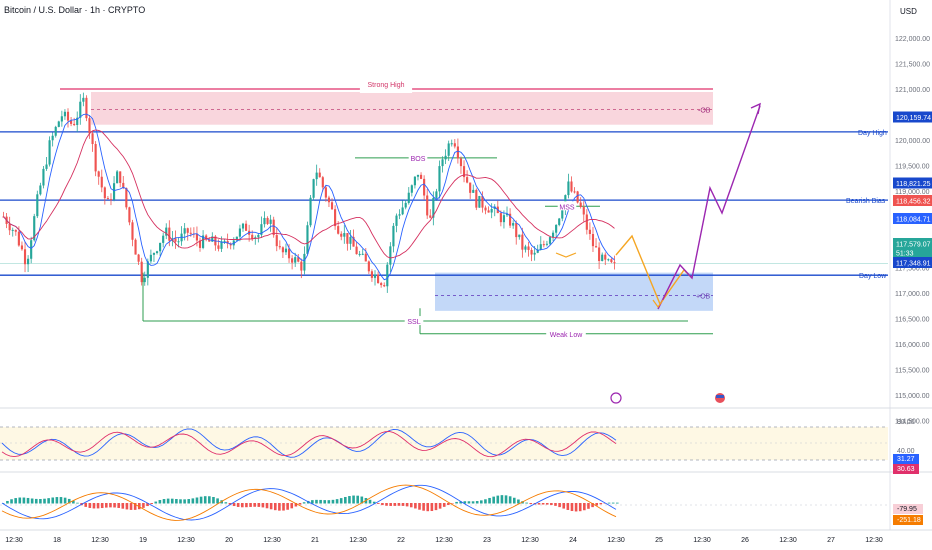  I want to click on annotation-bg, so click(386, 88).